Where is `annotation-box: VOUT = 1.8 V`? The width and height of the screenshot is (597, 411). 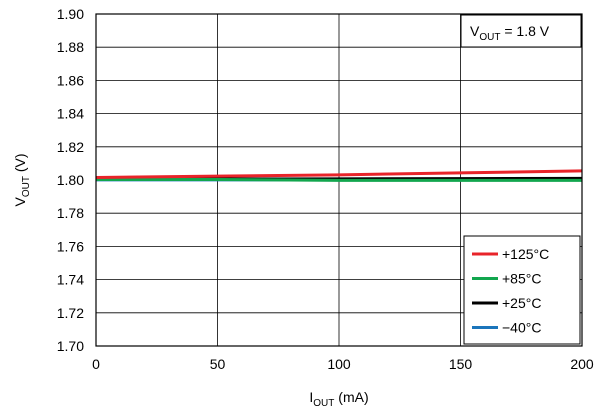
annotation-box: VOUT = 1.8 V is located at coordinates (521, 31).